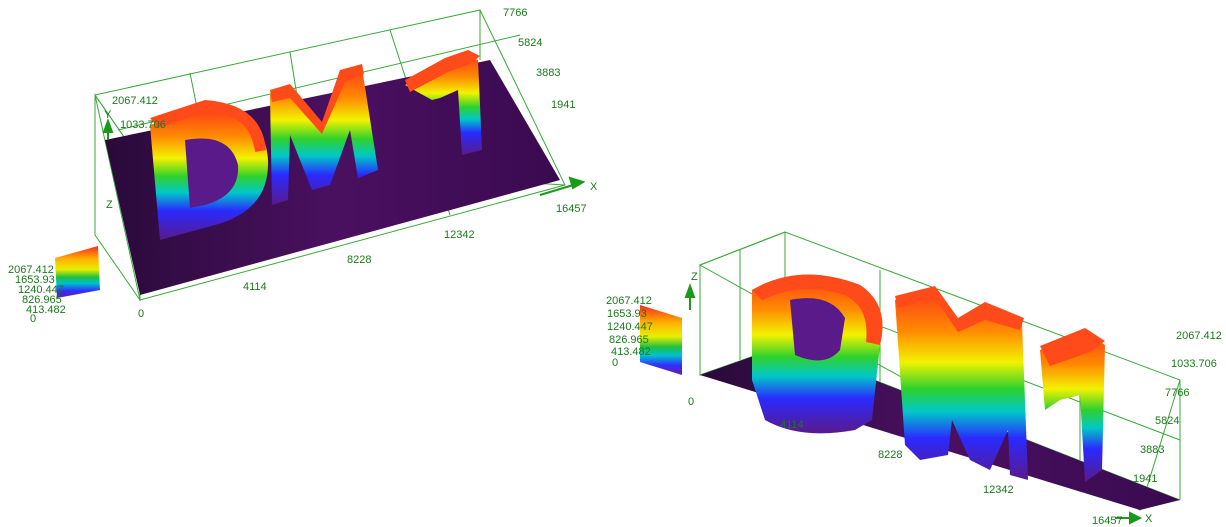 The height and width of the screenshot is (527, 1226). I want to click on plot-1-cb-label-4: 413.482, so click(46, 310).